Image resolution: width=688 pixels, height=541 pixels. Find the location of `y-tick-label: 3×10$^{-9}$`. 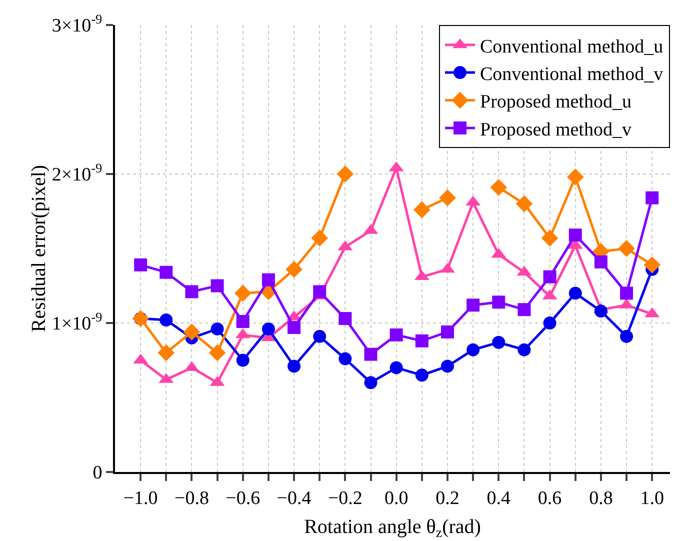

y-tick-label: 3×10$^{-9}$ is located at coordinates (77, 24).